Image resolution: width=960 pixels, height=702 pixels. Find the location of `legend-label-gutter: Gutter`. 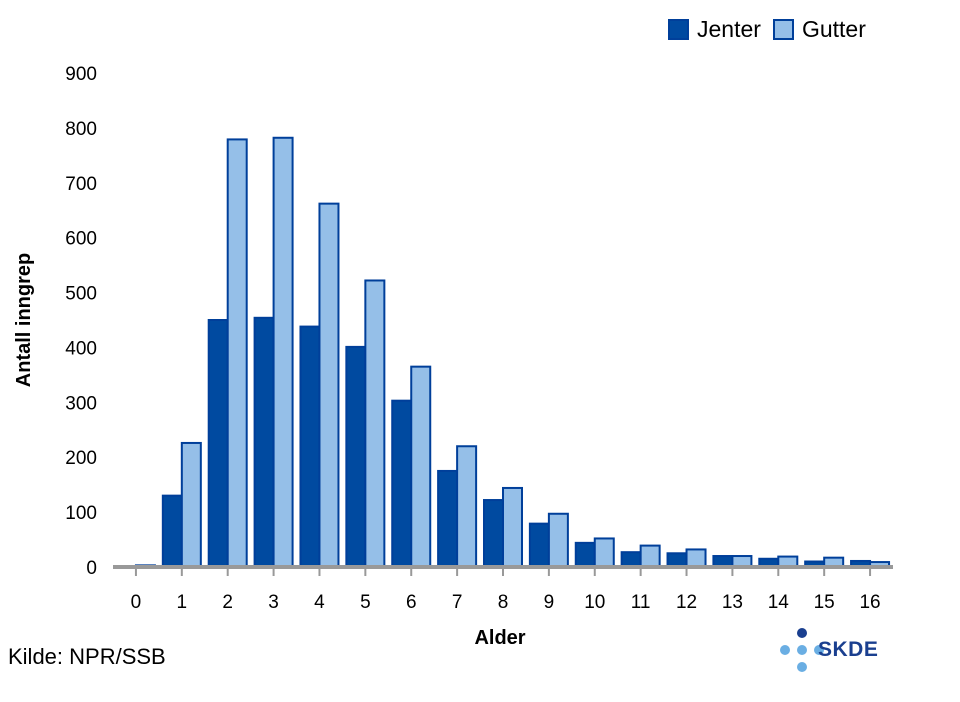

legend-label-gutter: Gutter is located at coordinates (833, 29).